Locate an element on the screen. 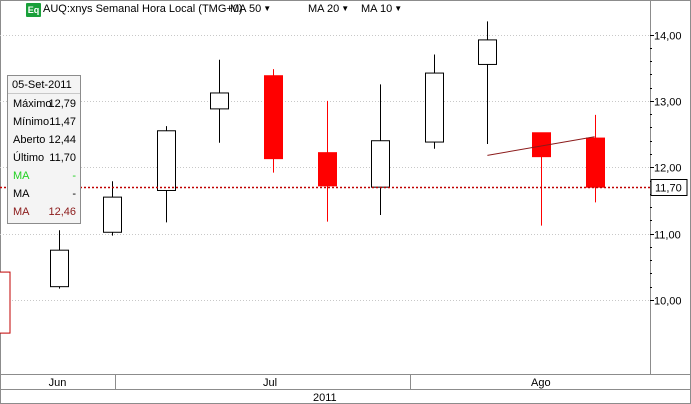 This screenshot has width=691, height=404. indicator-label: MA 10 is located at coordinates (377, 9).